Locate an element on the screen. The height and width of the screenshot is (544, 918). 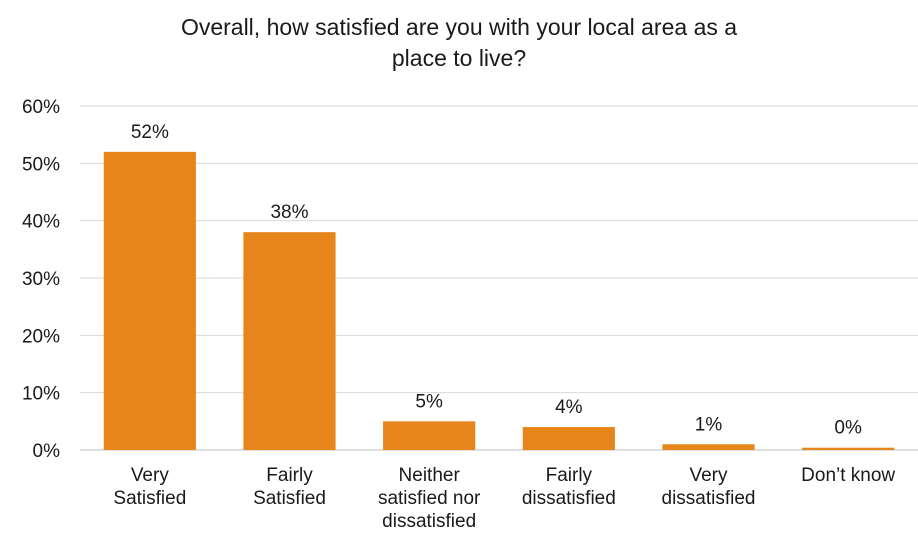
x-tick-label: Fairly Satisfied is located at coordinates (289, 487).